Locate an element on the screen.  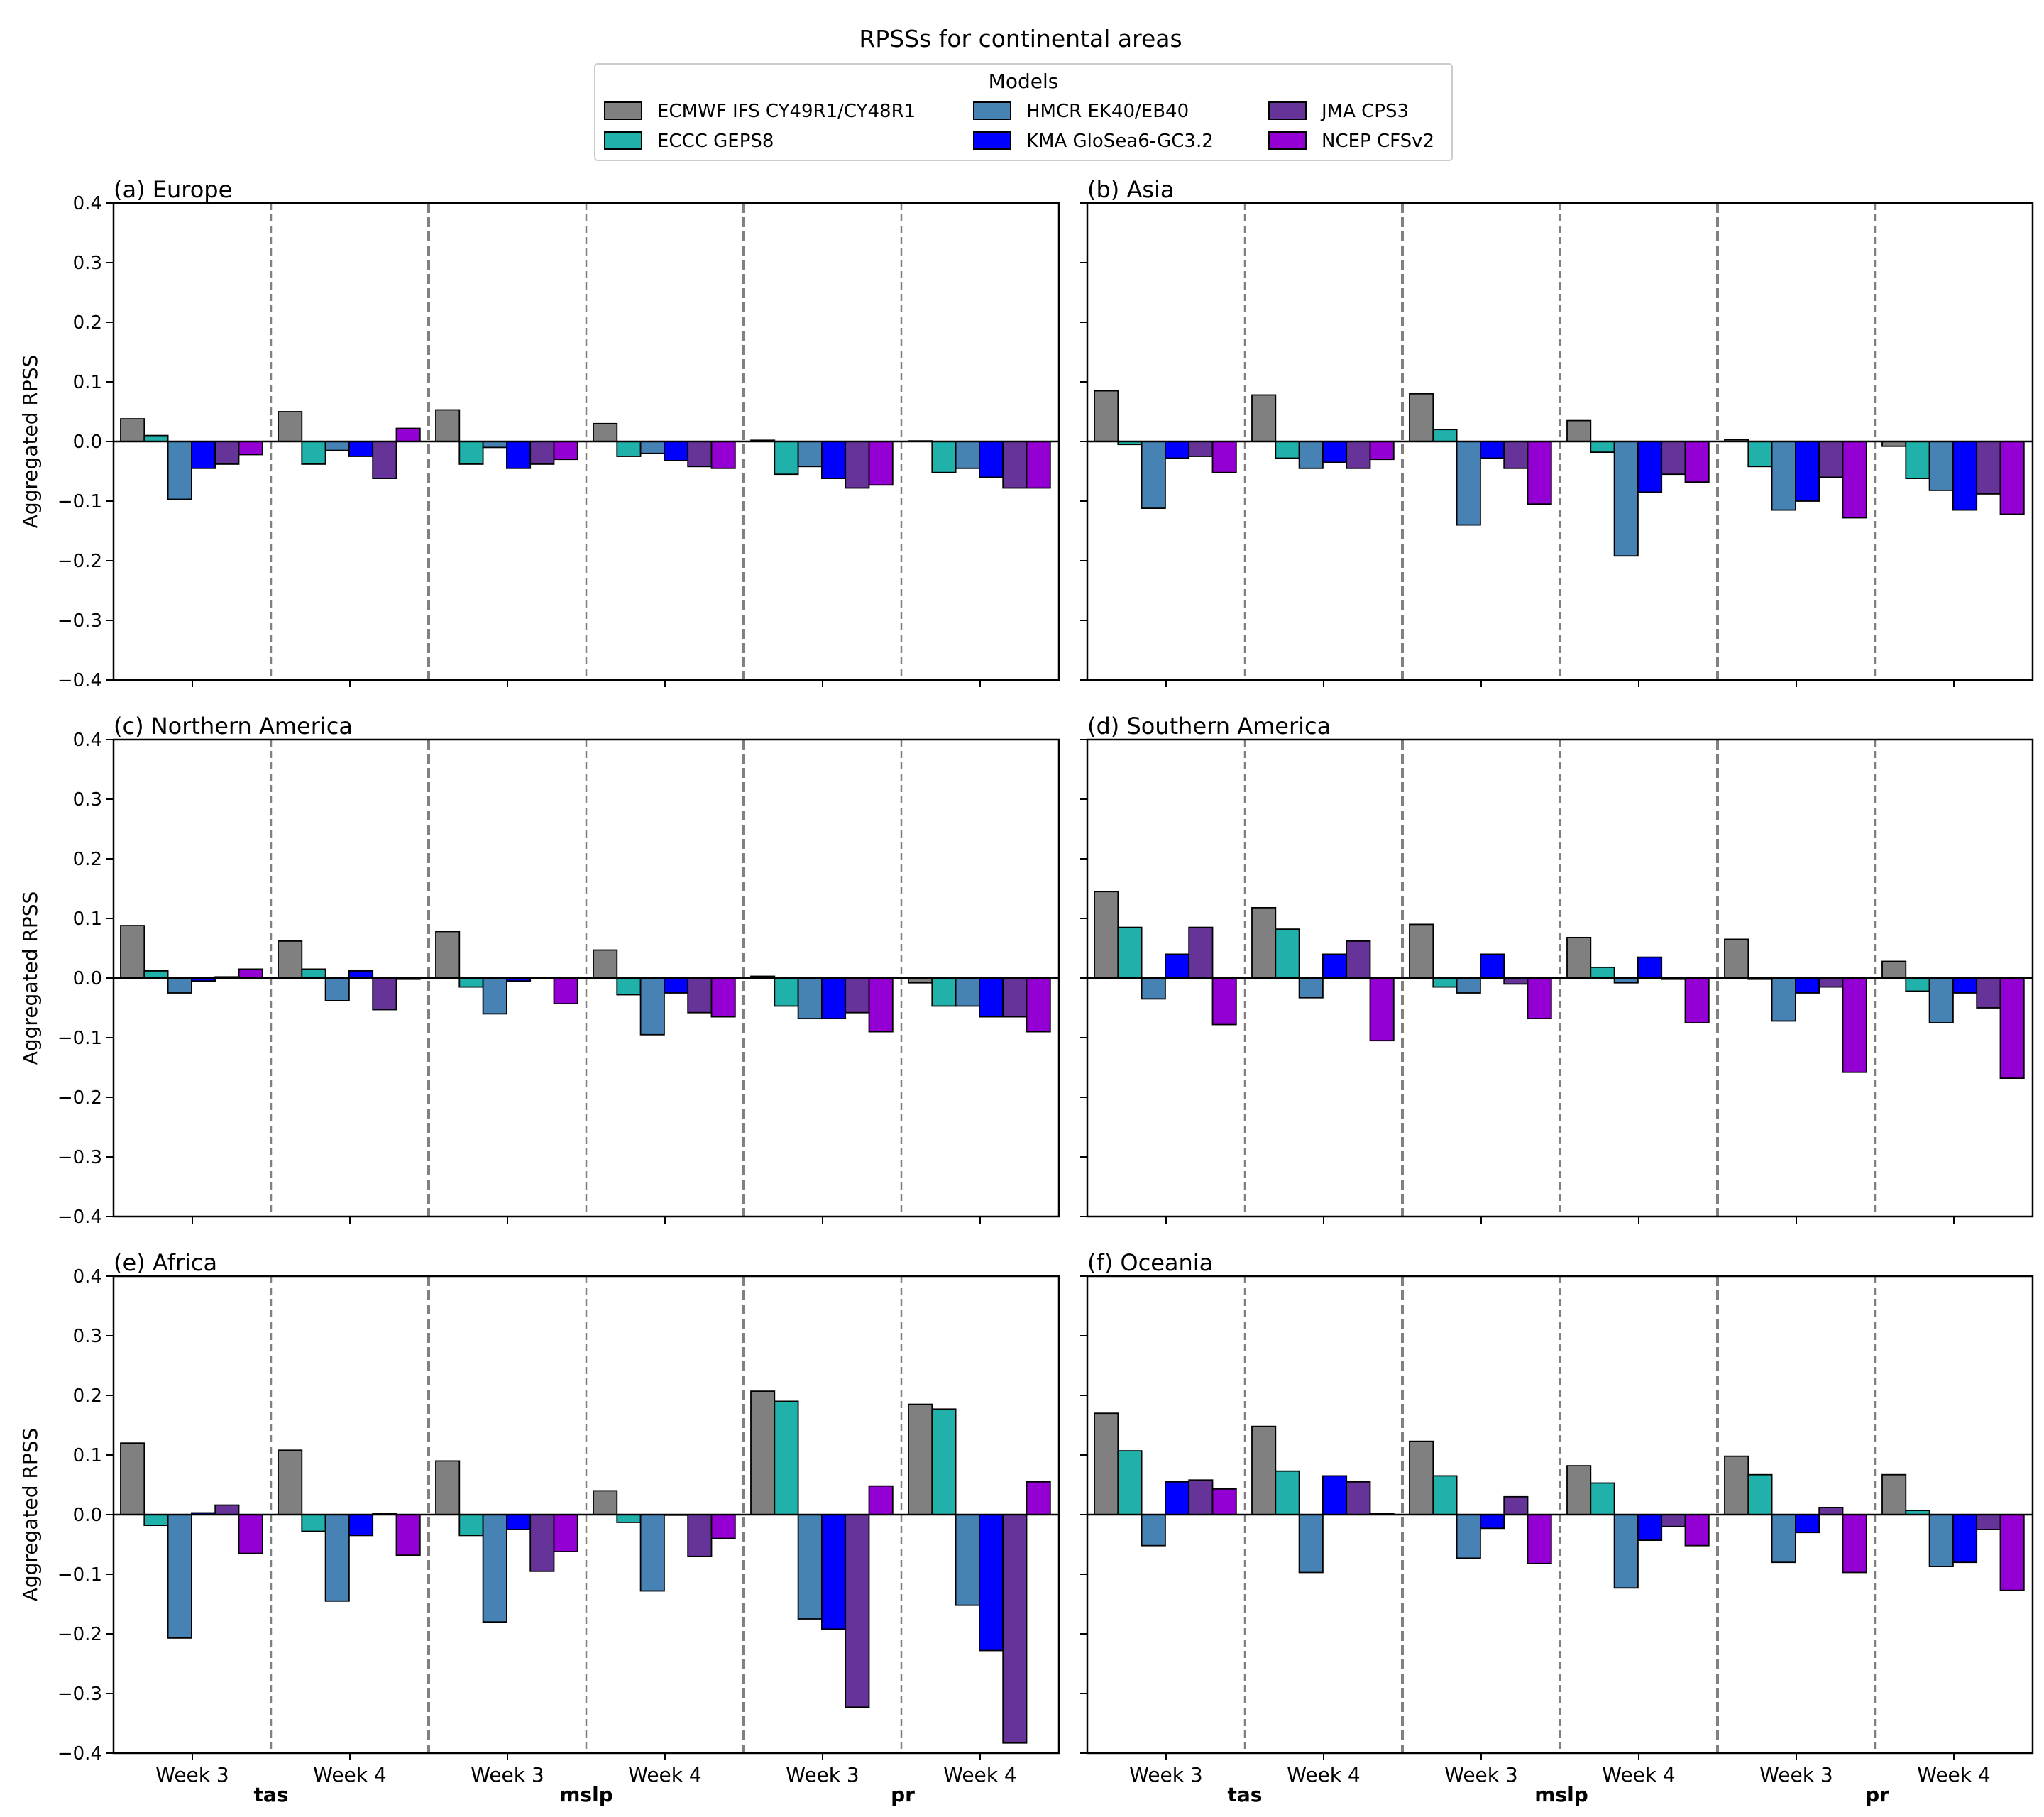
legend-title: Models is located at coordinates (1024, 81).